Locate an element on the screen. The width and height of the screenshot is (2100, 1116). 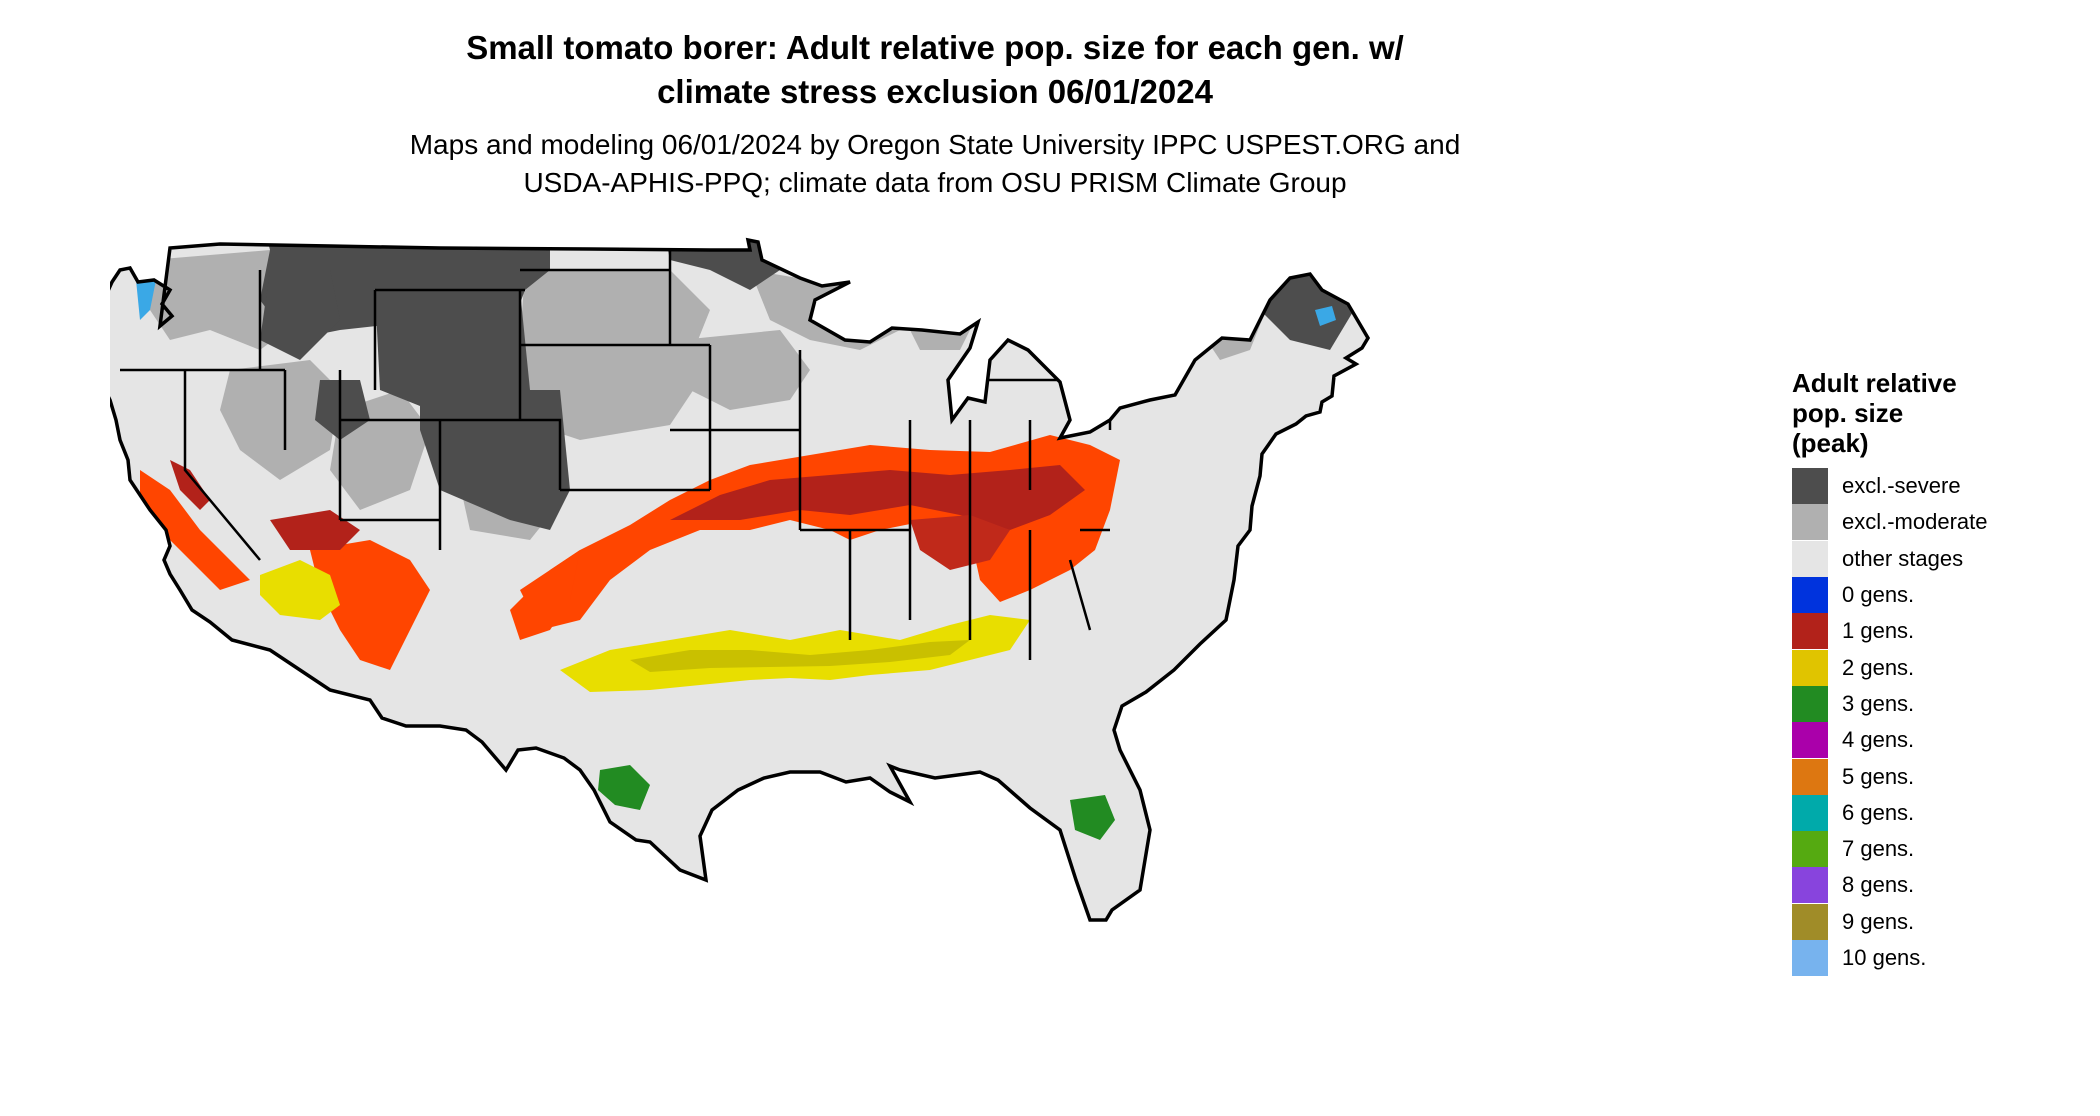
legend-item-8-gens: 8 gens. is located at coordinates (1890, 885).